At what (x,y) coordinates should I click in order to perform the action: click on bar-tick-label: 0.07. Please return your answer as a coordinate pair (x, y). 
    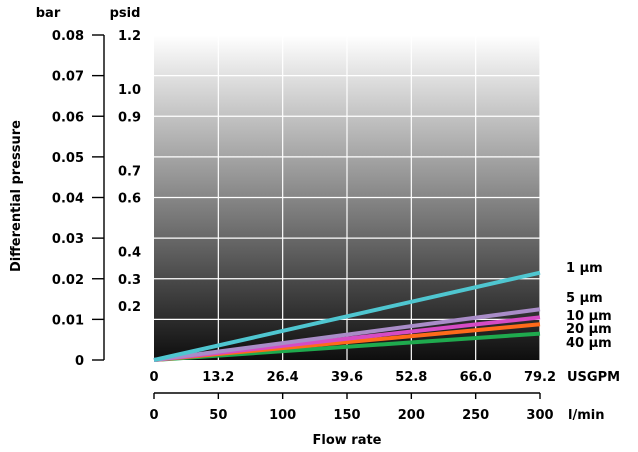
    Looking at the image, I should click on (68, 77).